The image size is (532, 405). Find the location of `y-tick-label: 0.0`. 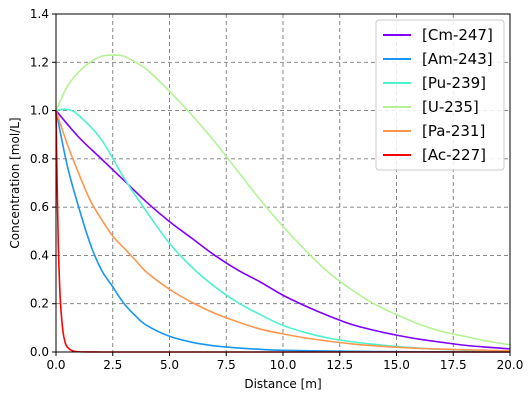

y-tick-label: 0.0 is located at coordinates (39, 352).